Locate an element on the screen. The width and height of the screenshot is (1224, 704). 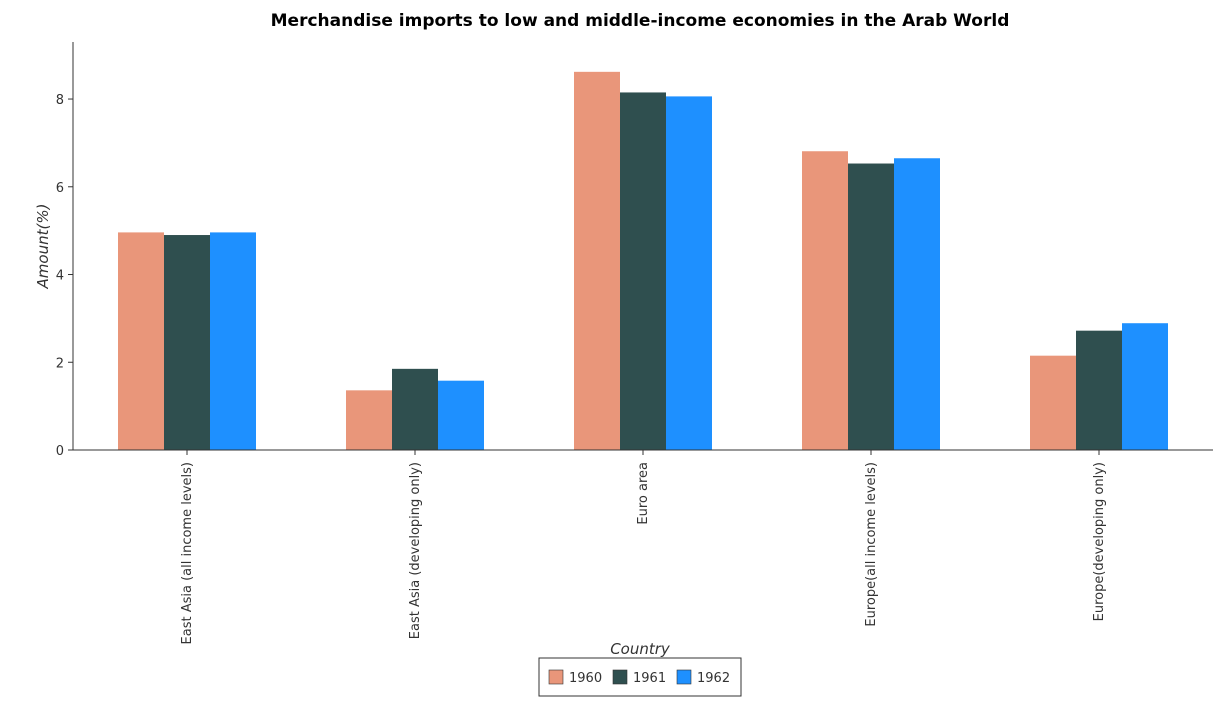
x-tick-label: Euro area is located at coordinates (643, 493).